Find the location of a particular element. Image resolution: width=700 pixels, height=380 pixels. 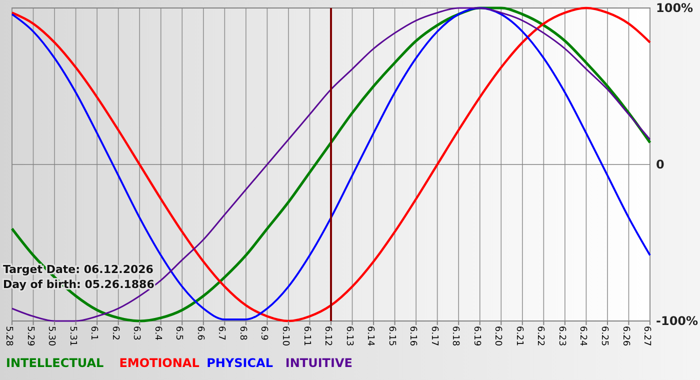

x-tick-label: 6.22 is located at coordinates (540, 336).